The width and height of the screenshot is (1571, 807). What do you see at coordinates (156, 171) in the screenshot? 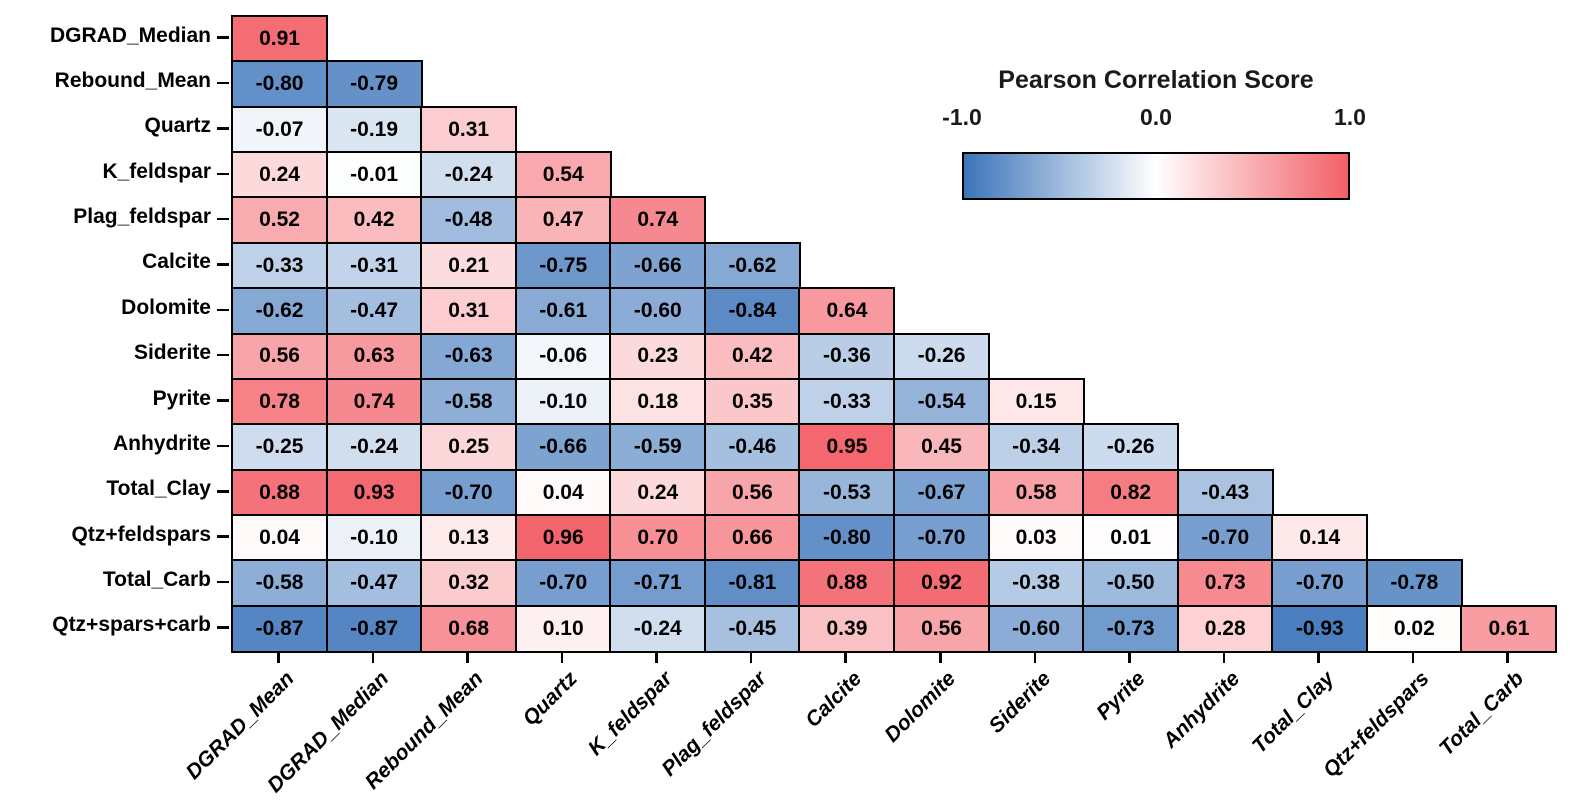
I see `y-axis-label: K_feldspar` at bounding box center [156, 171].